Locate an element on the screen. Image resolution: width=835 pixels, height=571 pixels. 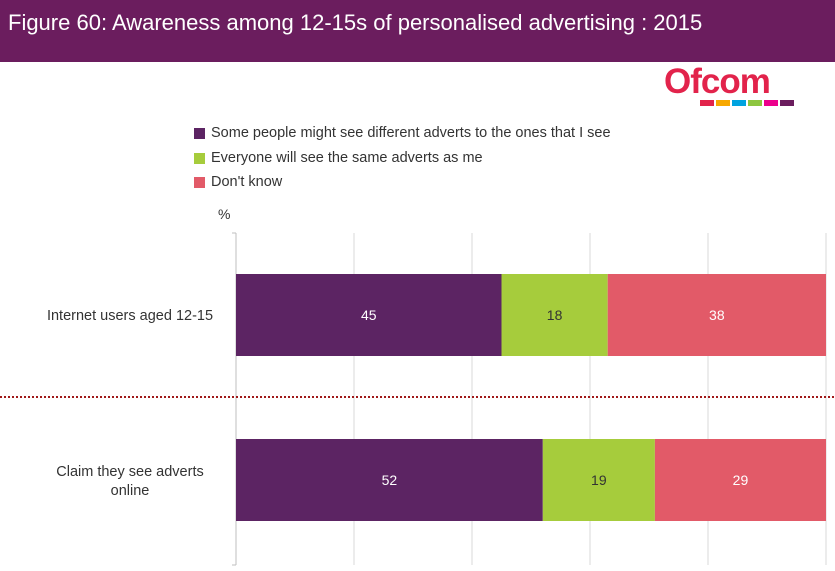
legend-label: Everyone will see the same adverts as me is located at coordinates (347, 158).